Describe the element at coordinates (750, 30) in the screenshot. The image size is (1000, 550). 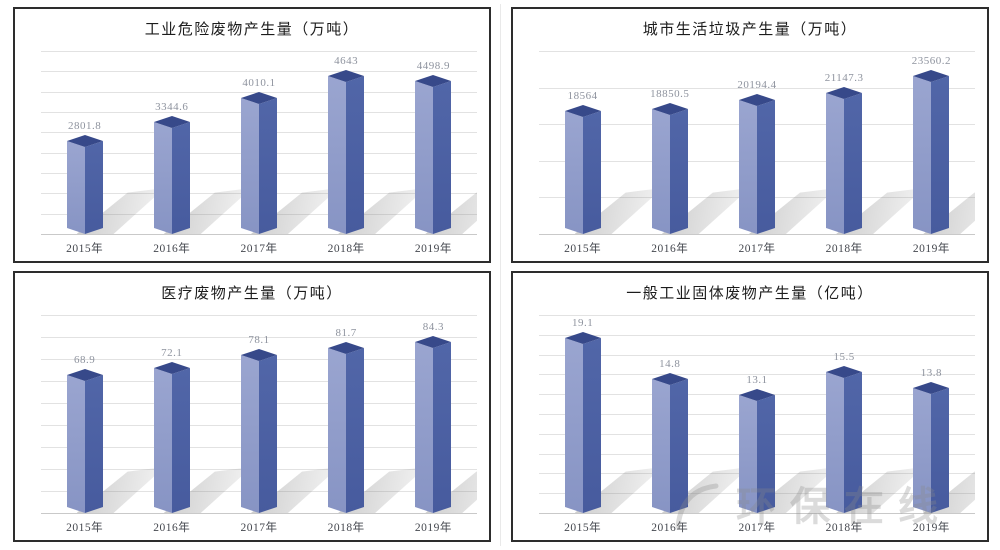
I see `chart-title: 城市生活垃圾产生量（万吨）` at that location.